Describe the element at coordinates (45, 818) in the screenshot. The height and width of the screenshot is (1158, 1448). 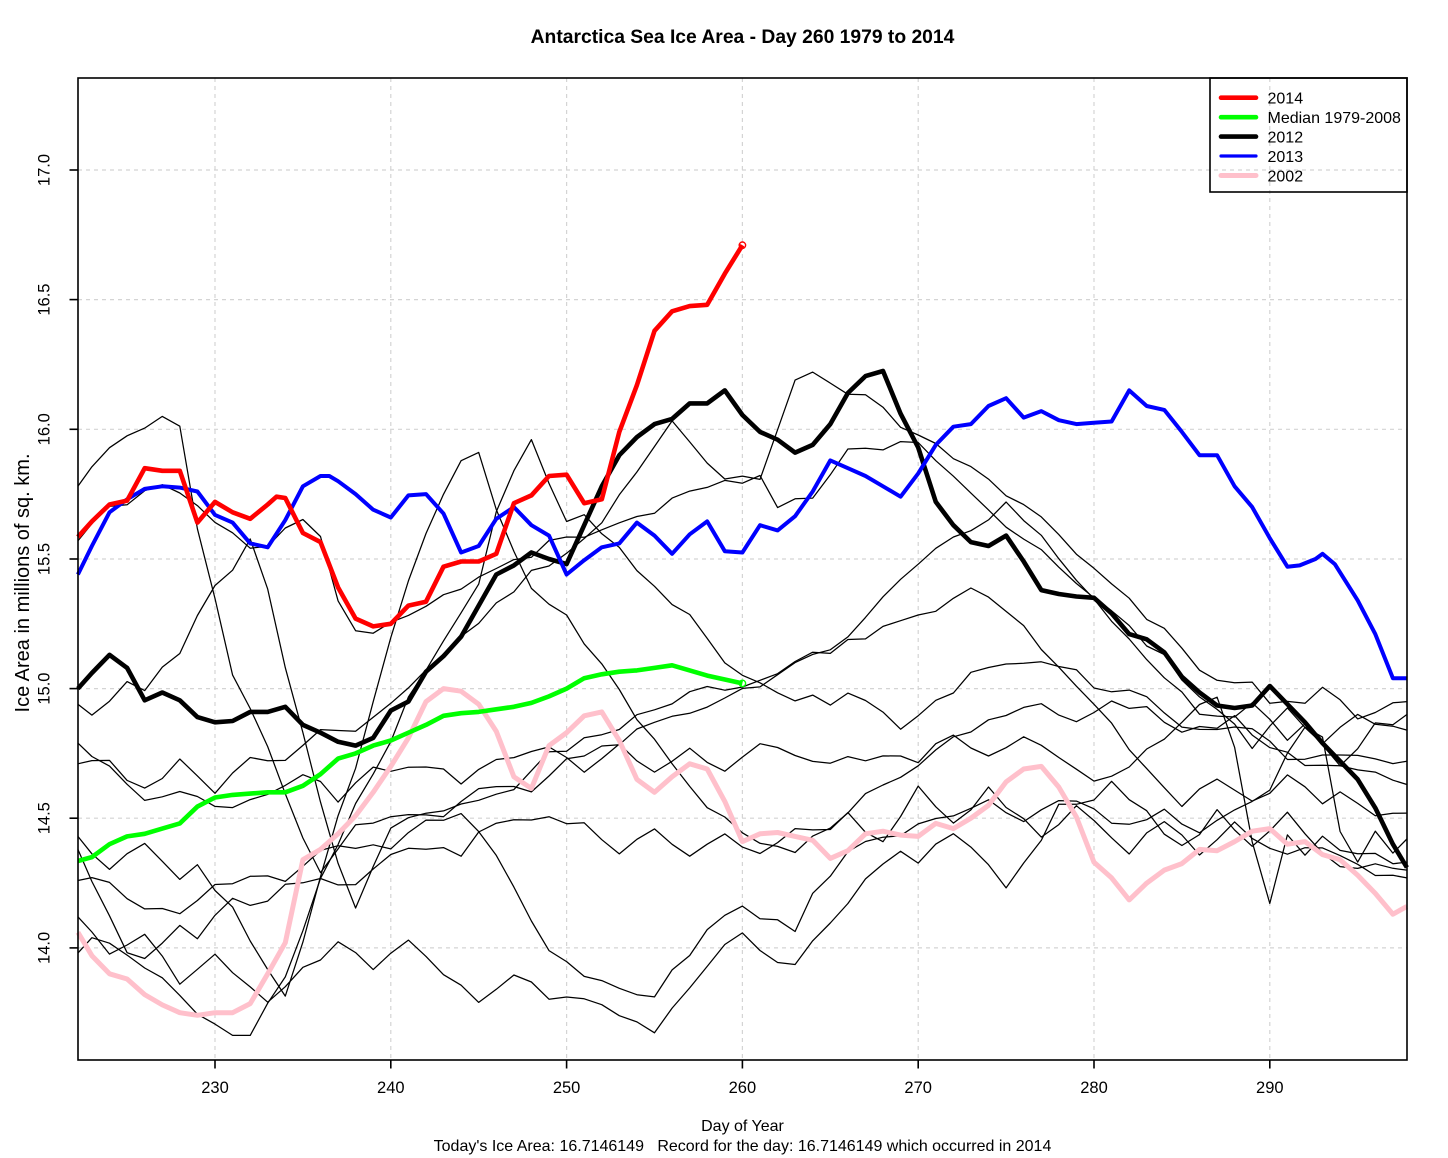
I see `svg-text: 14.5` at that location.